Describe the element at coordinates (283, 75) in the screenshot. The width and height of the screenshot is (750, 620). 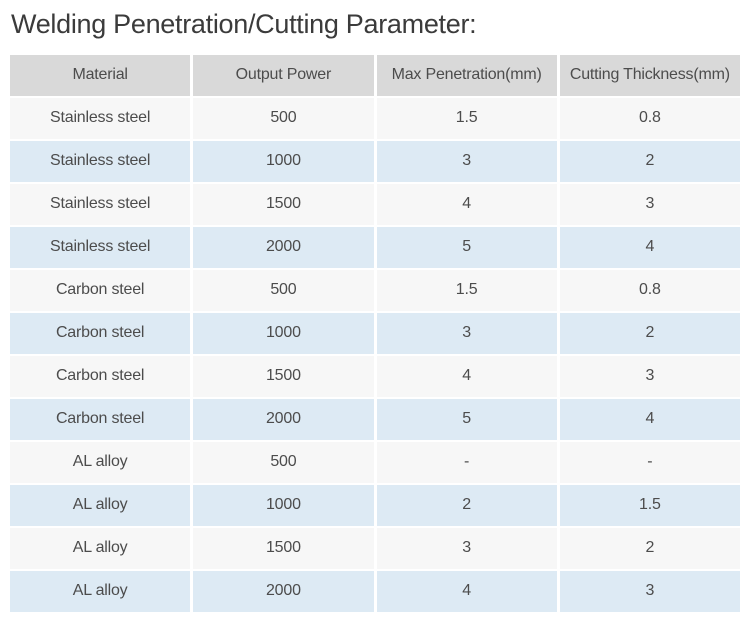
I see `column-header-output-power: Output Power` at that location.